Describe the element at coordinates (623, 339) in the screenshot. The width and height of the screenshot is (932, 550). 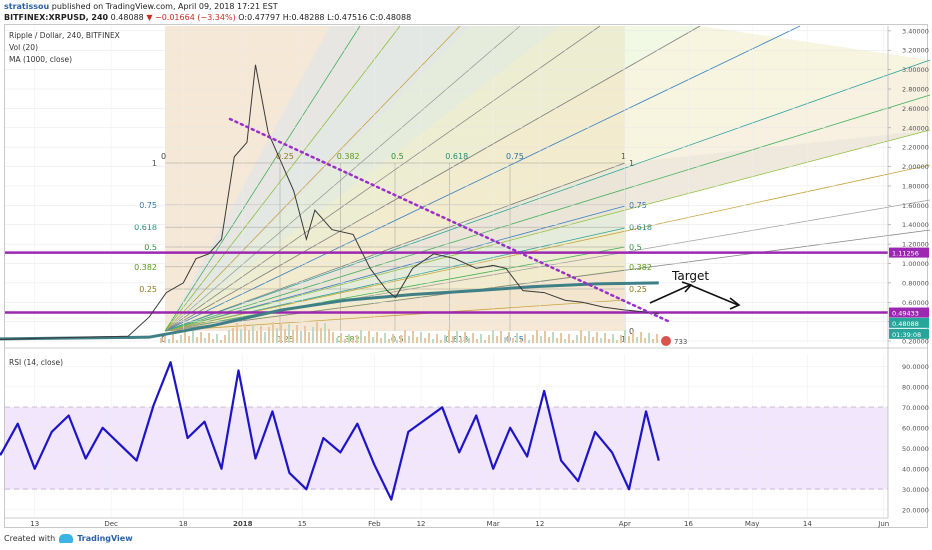
I see `fan-ratio-bottom-label: 1` at that location.